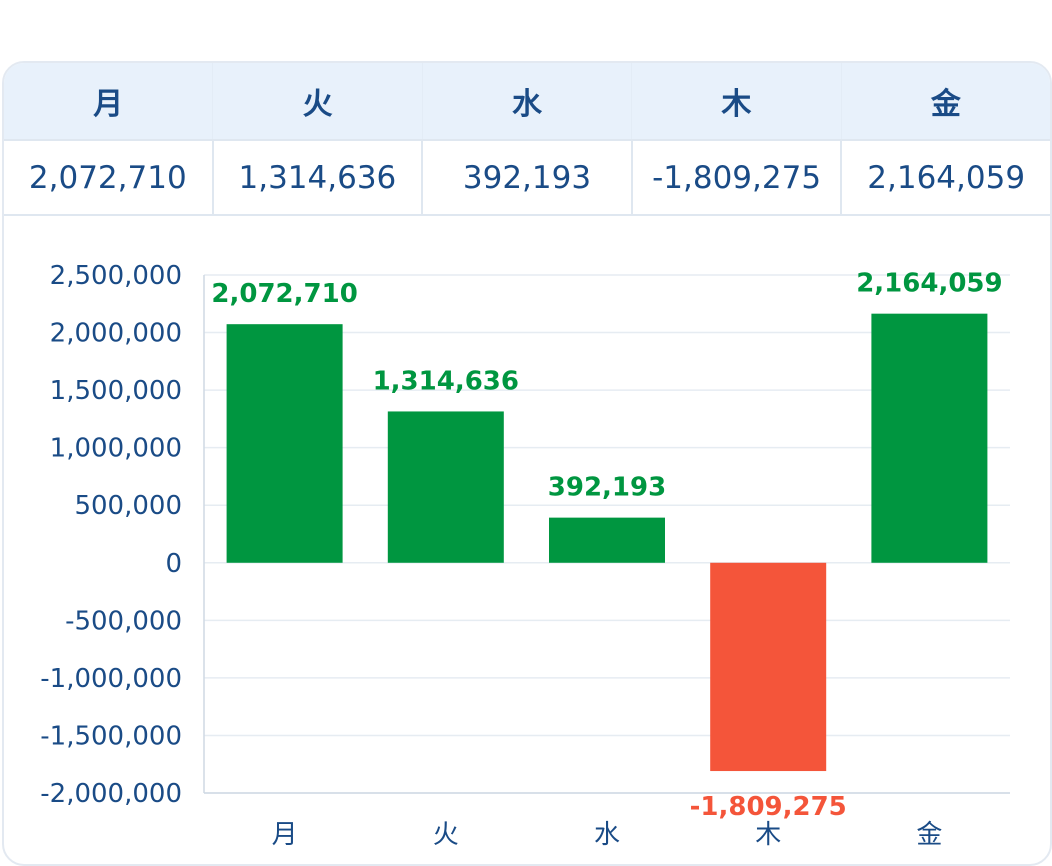 This screenshot has height=866, width=1052. Describe the element at coordinates (768, 807) in the screenshot. I see `bar-value-label: -1,809,275` at that location.